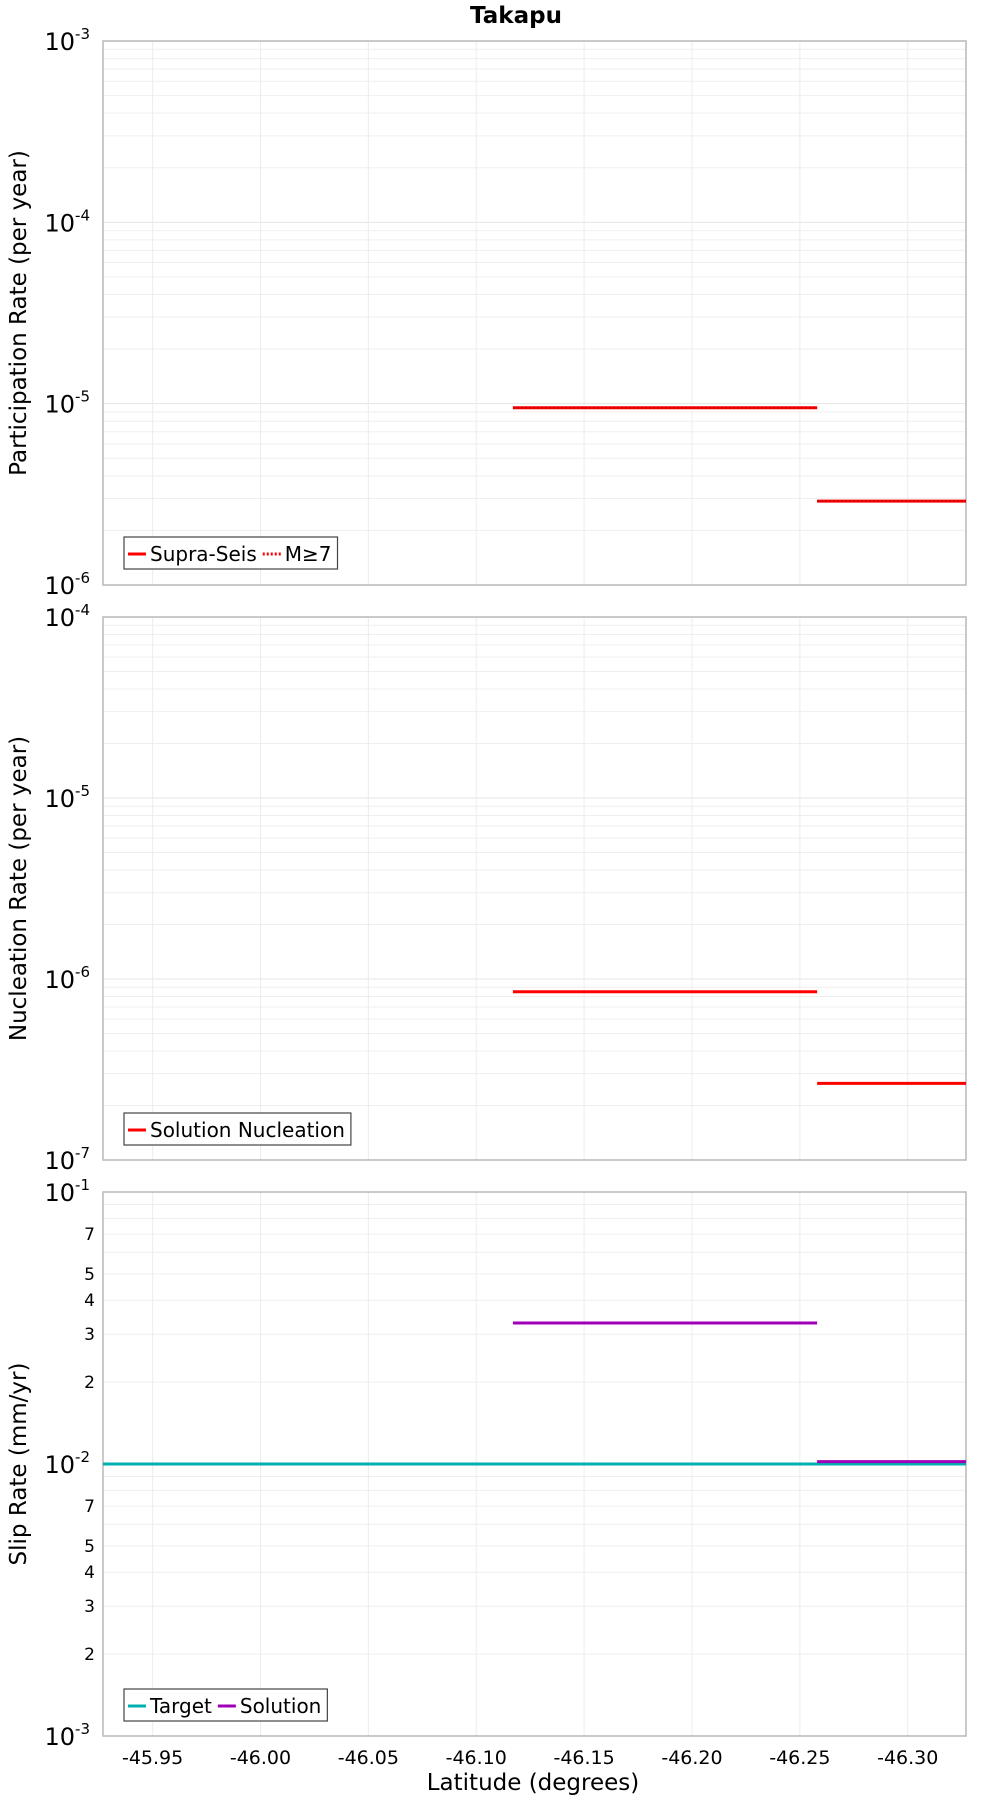 This screenshot has width=1000, height=1800. I want to click on legend-label: Supra-Seis, so click(203, 554).